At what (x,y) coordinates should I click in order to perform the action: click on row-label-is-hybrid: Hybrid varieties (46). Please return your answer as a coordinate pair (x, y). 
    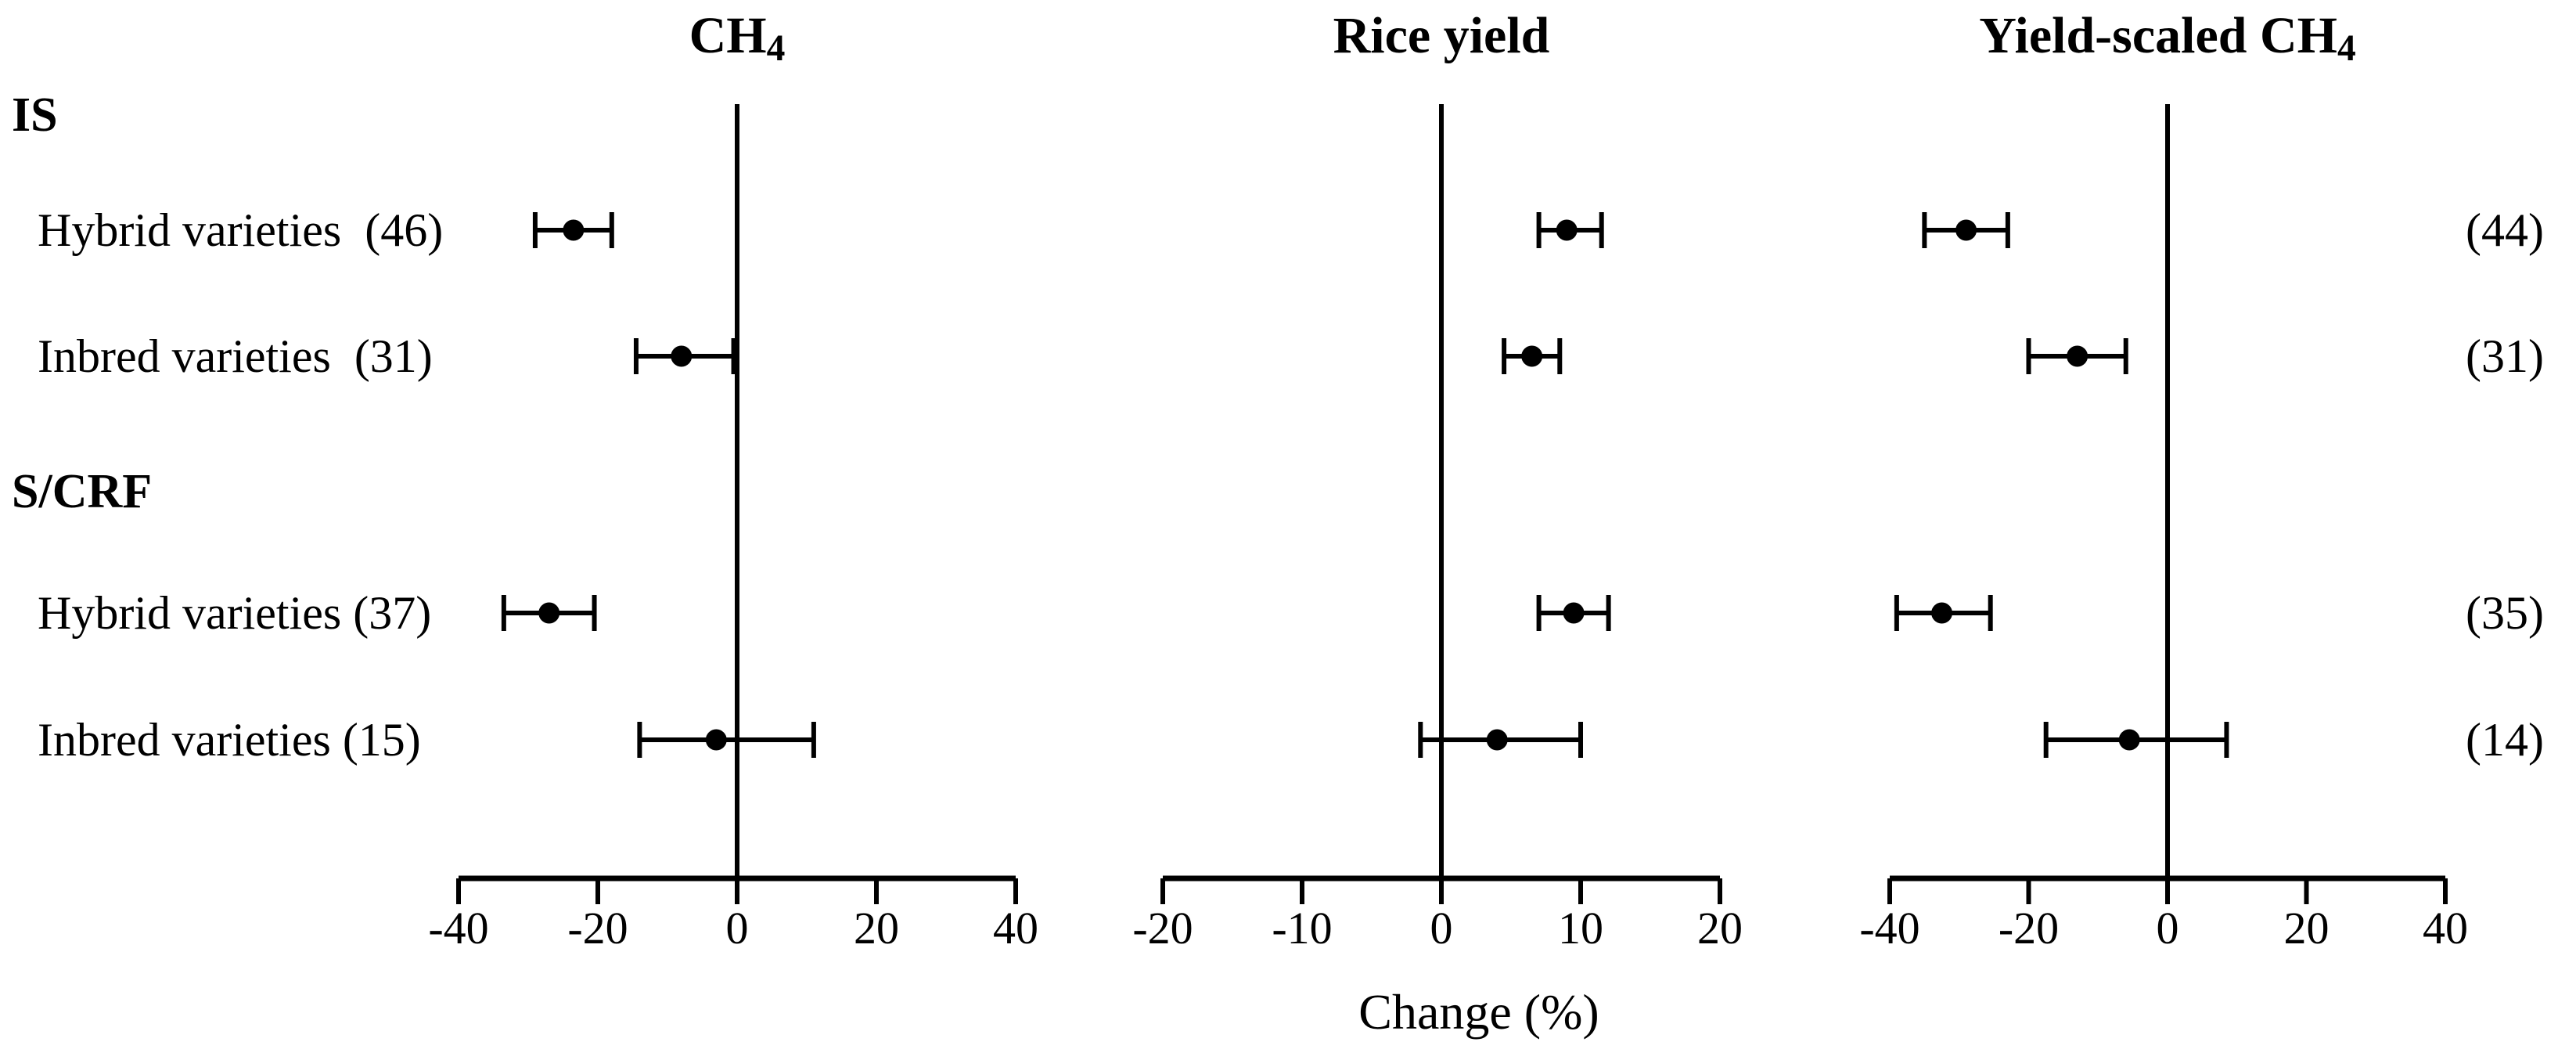
    Looking at the image, I should click on (241, 230).